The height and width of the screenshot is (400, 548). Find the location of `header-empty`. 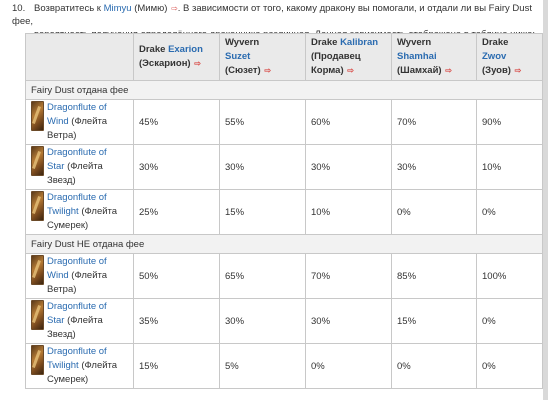

header-empty is located at coordinates (79, 57).